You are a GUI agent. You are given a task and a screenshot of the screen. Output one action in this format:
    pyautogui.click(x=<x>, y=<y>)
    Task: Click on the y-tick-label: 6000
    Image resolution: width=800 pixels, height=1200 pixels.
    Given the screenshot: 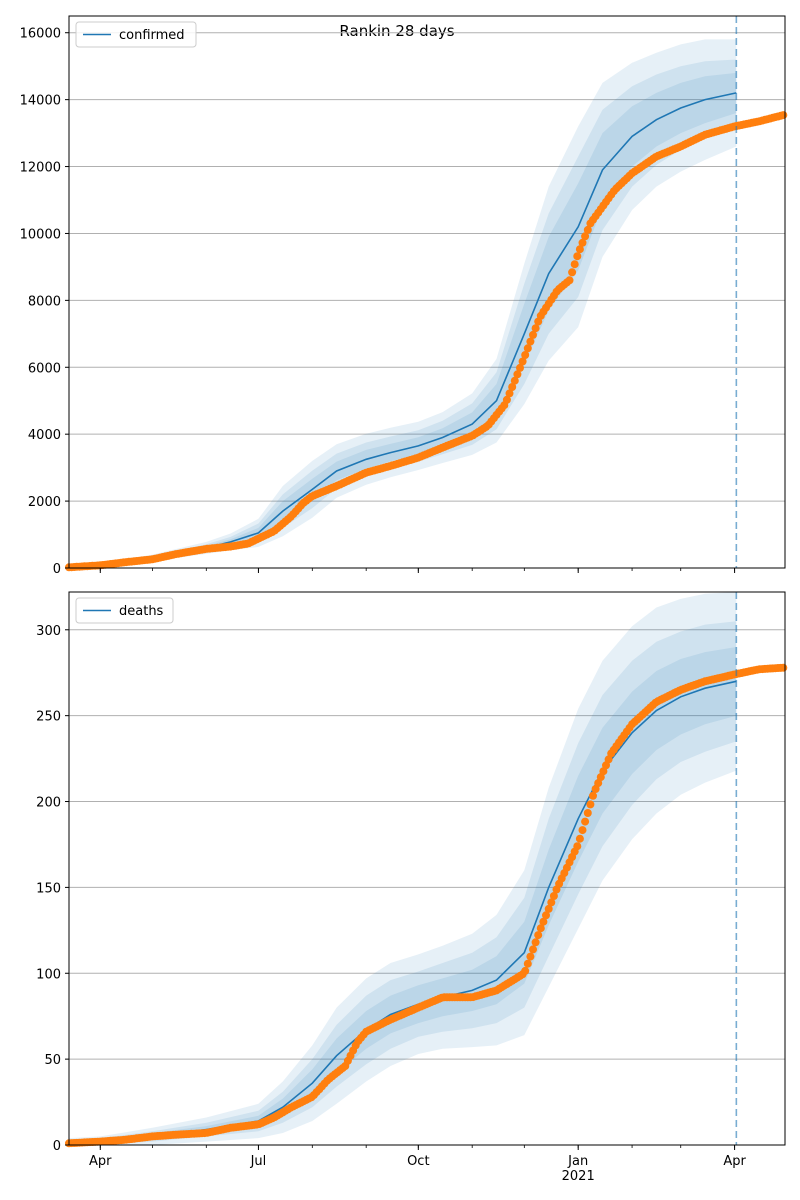 What is the action you would take?
    pyautogui.click(x=44, y=368)
    